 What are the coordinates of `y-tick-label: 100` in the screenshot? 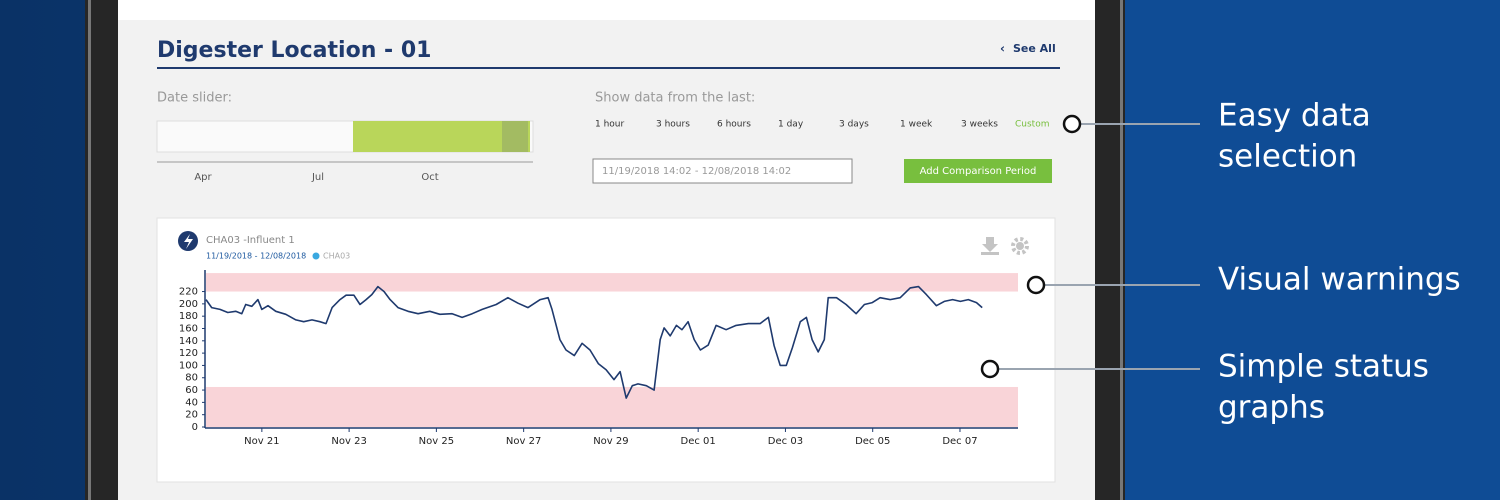 It's located at (188, 365).